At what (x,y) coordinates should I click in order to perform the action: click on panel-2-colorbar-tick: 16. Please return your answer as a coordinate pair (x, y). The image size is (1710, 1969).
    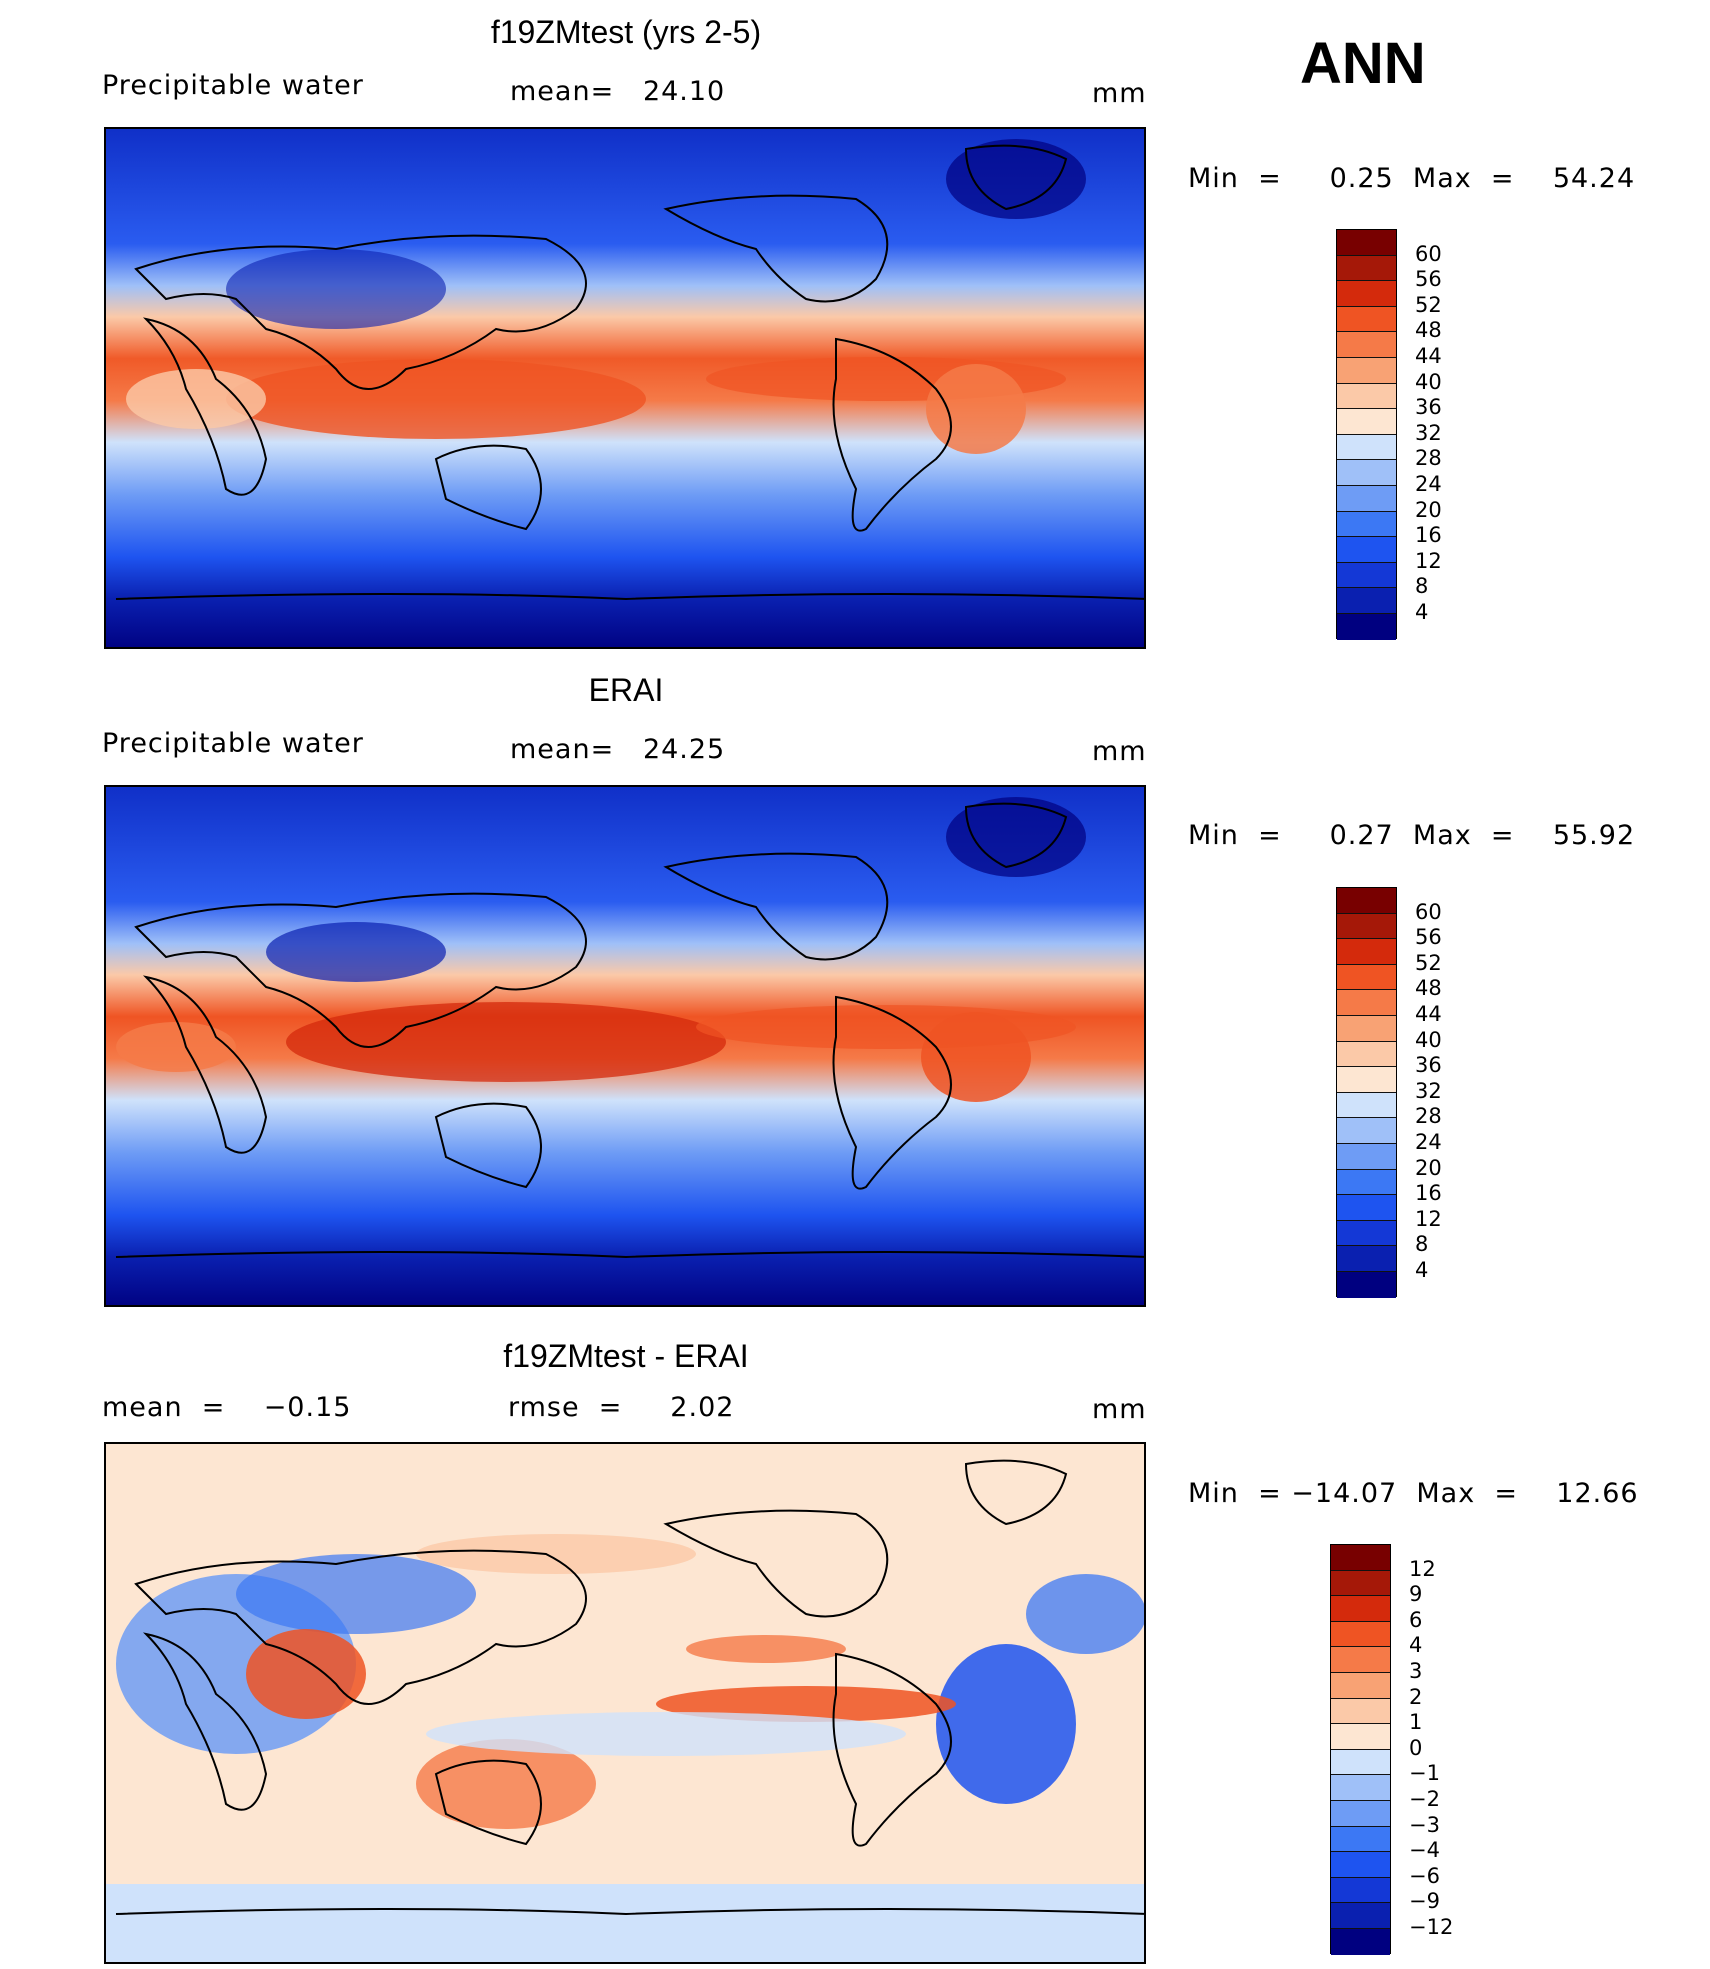
    Looking at the image, I should click on (1428, 1193).